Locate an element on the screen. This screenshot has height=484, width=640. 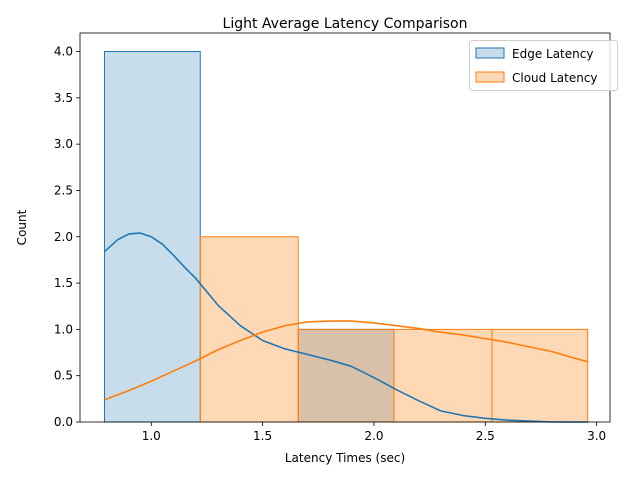
y-tick-label: 2.5 is located at coordinates (63, 190).